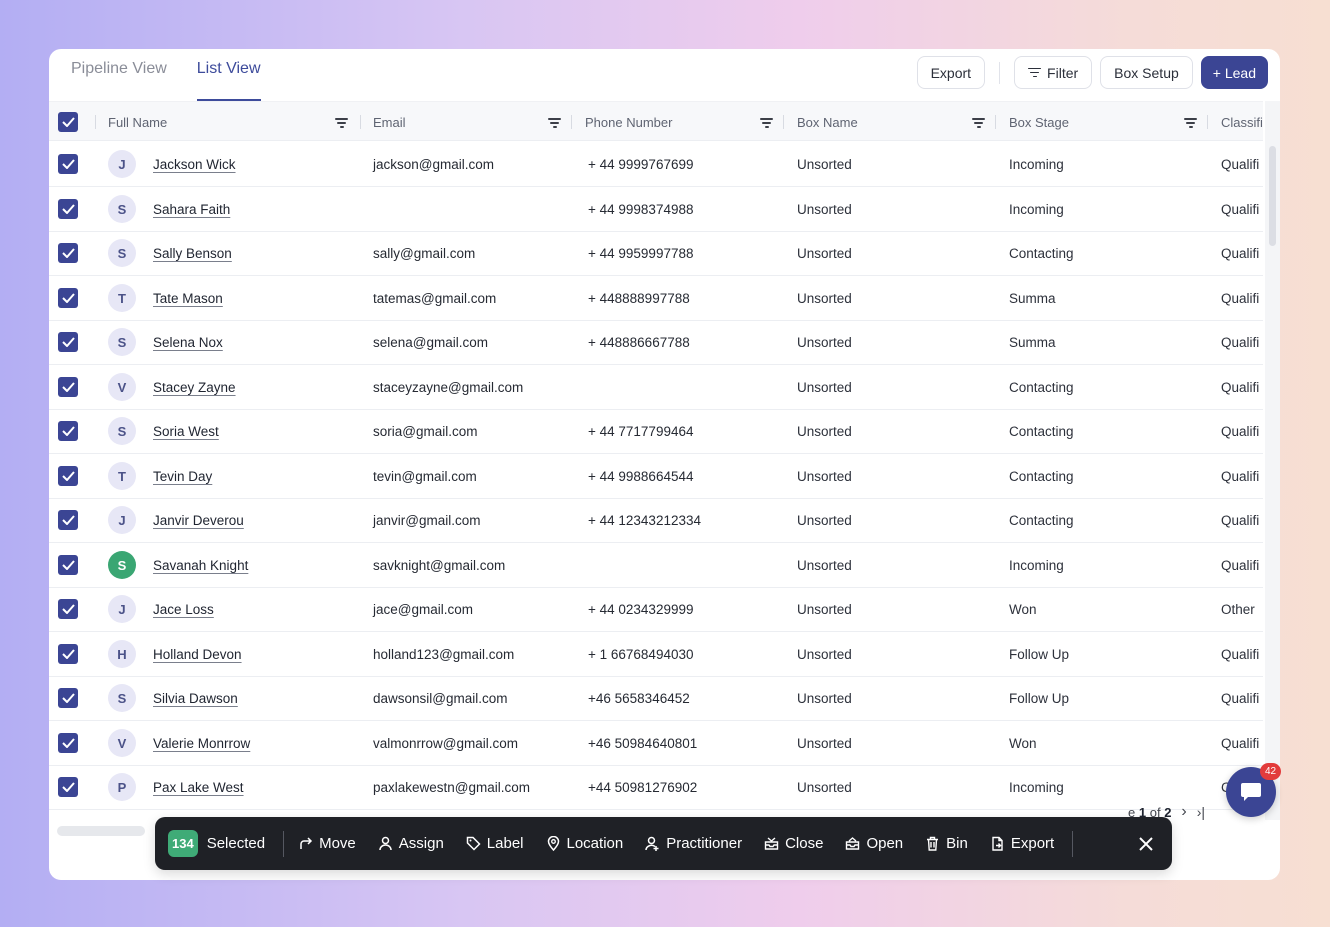  Describe the element at coordinates (228, 75) in the screenshot. I see `tab-list-view: List View` at that location.